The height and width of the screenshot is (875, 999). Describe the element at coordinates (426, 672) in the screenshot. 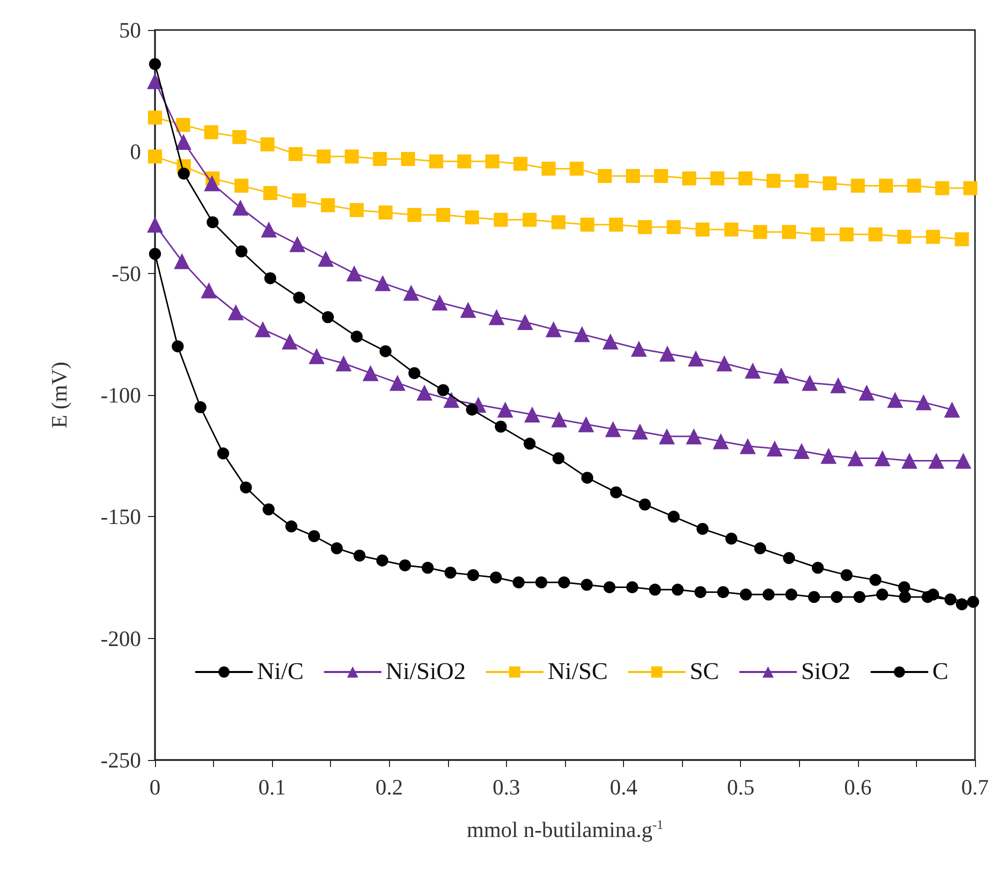

I see `legend-label: Ni/SiO2` at that location.